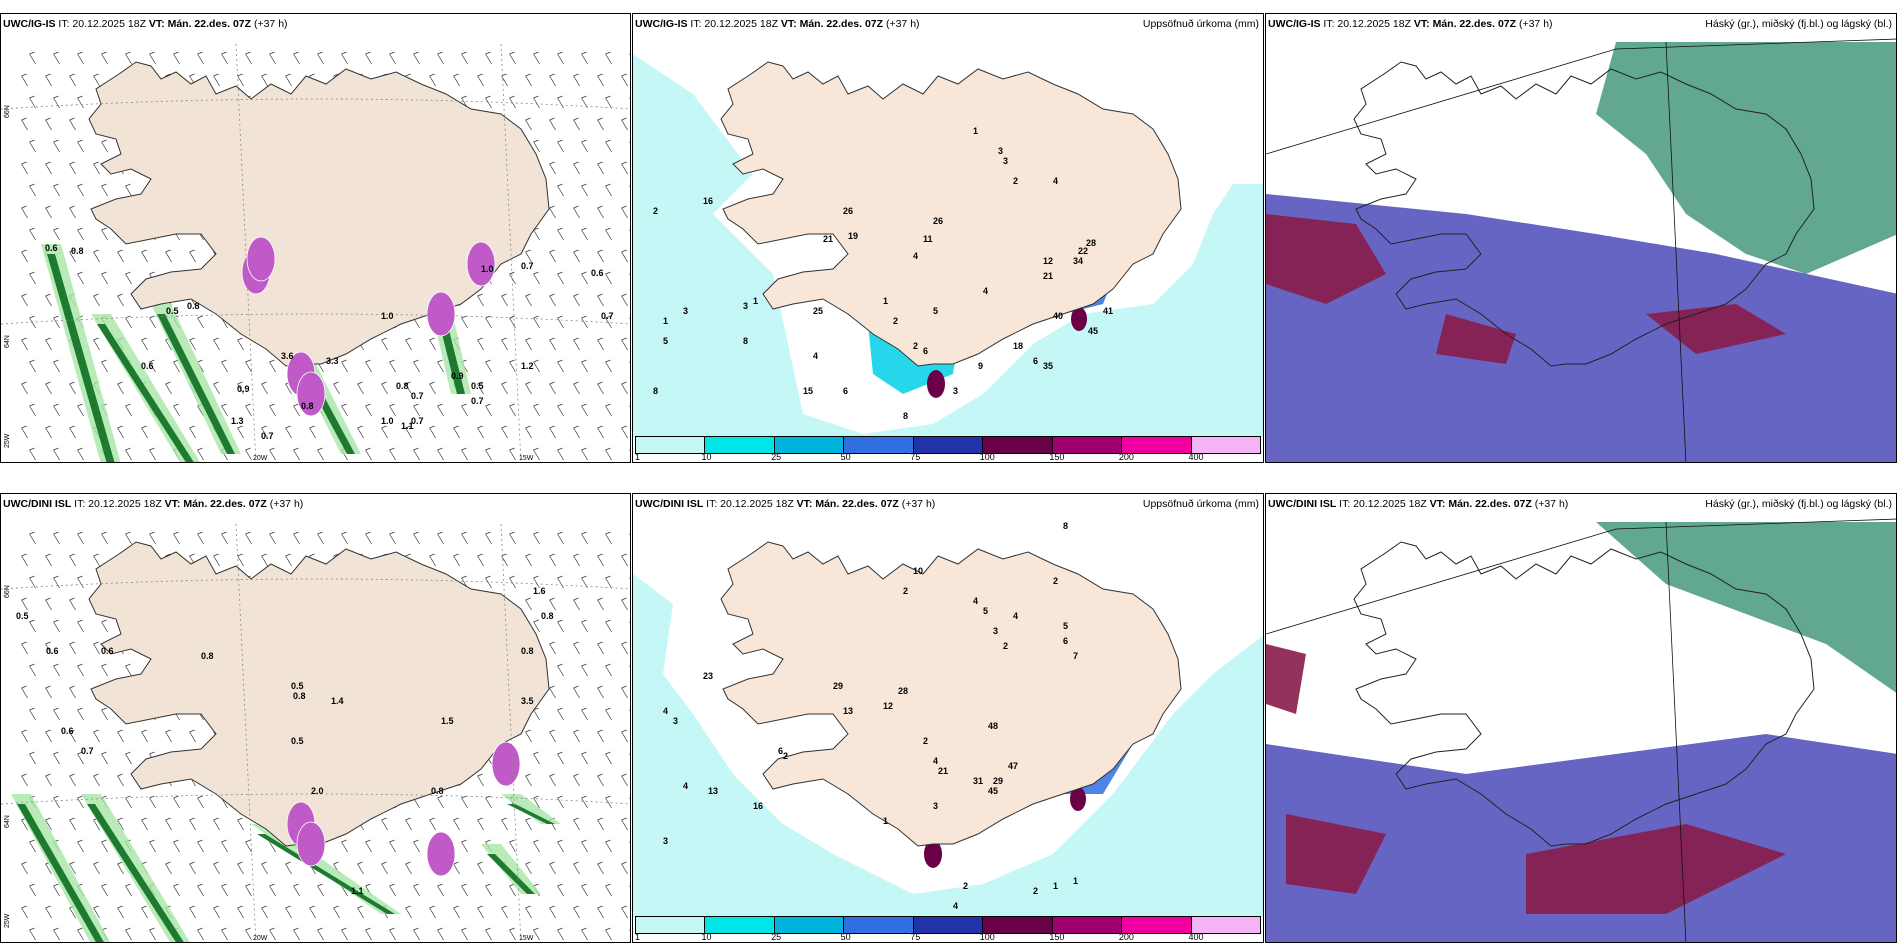 This screenshot has width=1900, height=950. Describe the element at coordinates (527, 366) in the screenshot. I see `value-label: 1.2` at that location.